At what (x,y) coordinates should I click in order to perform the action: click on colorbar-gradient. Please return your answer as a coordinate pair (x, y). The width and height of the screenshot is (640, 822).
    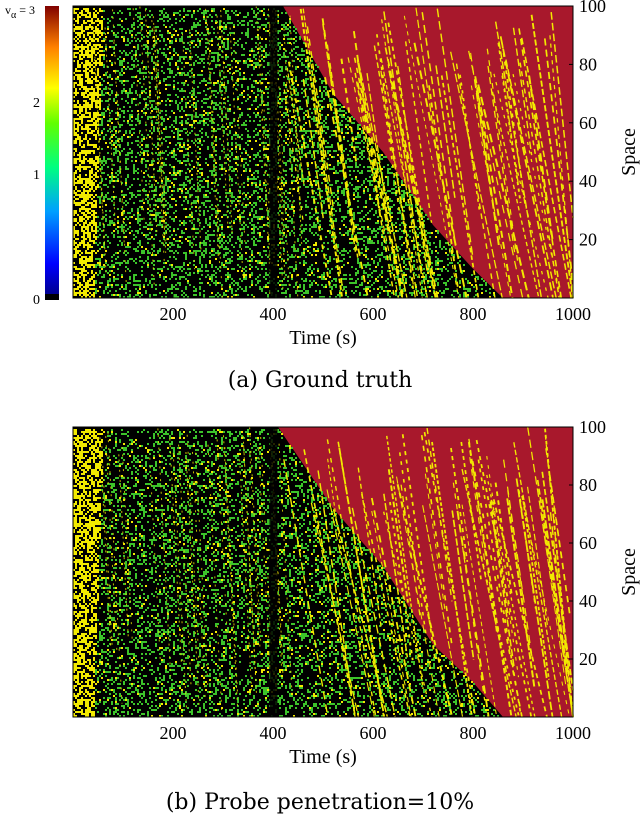
    Looking at the image, I should click on (52, 152).